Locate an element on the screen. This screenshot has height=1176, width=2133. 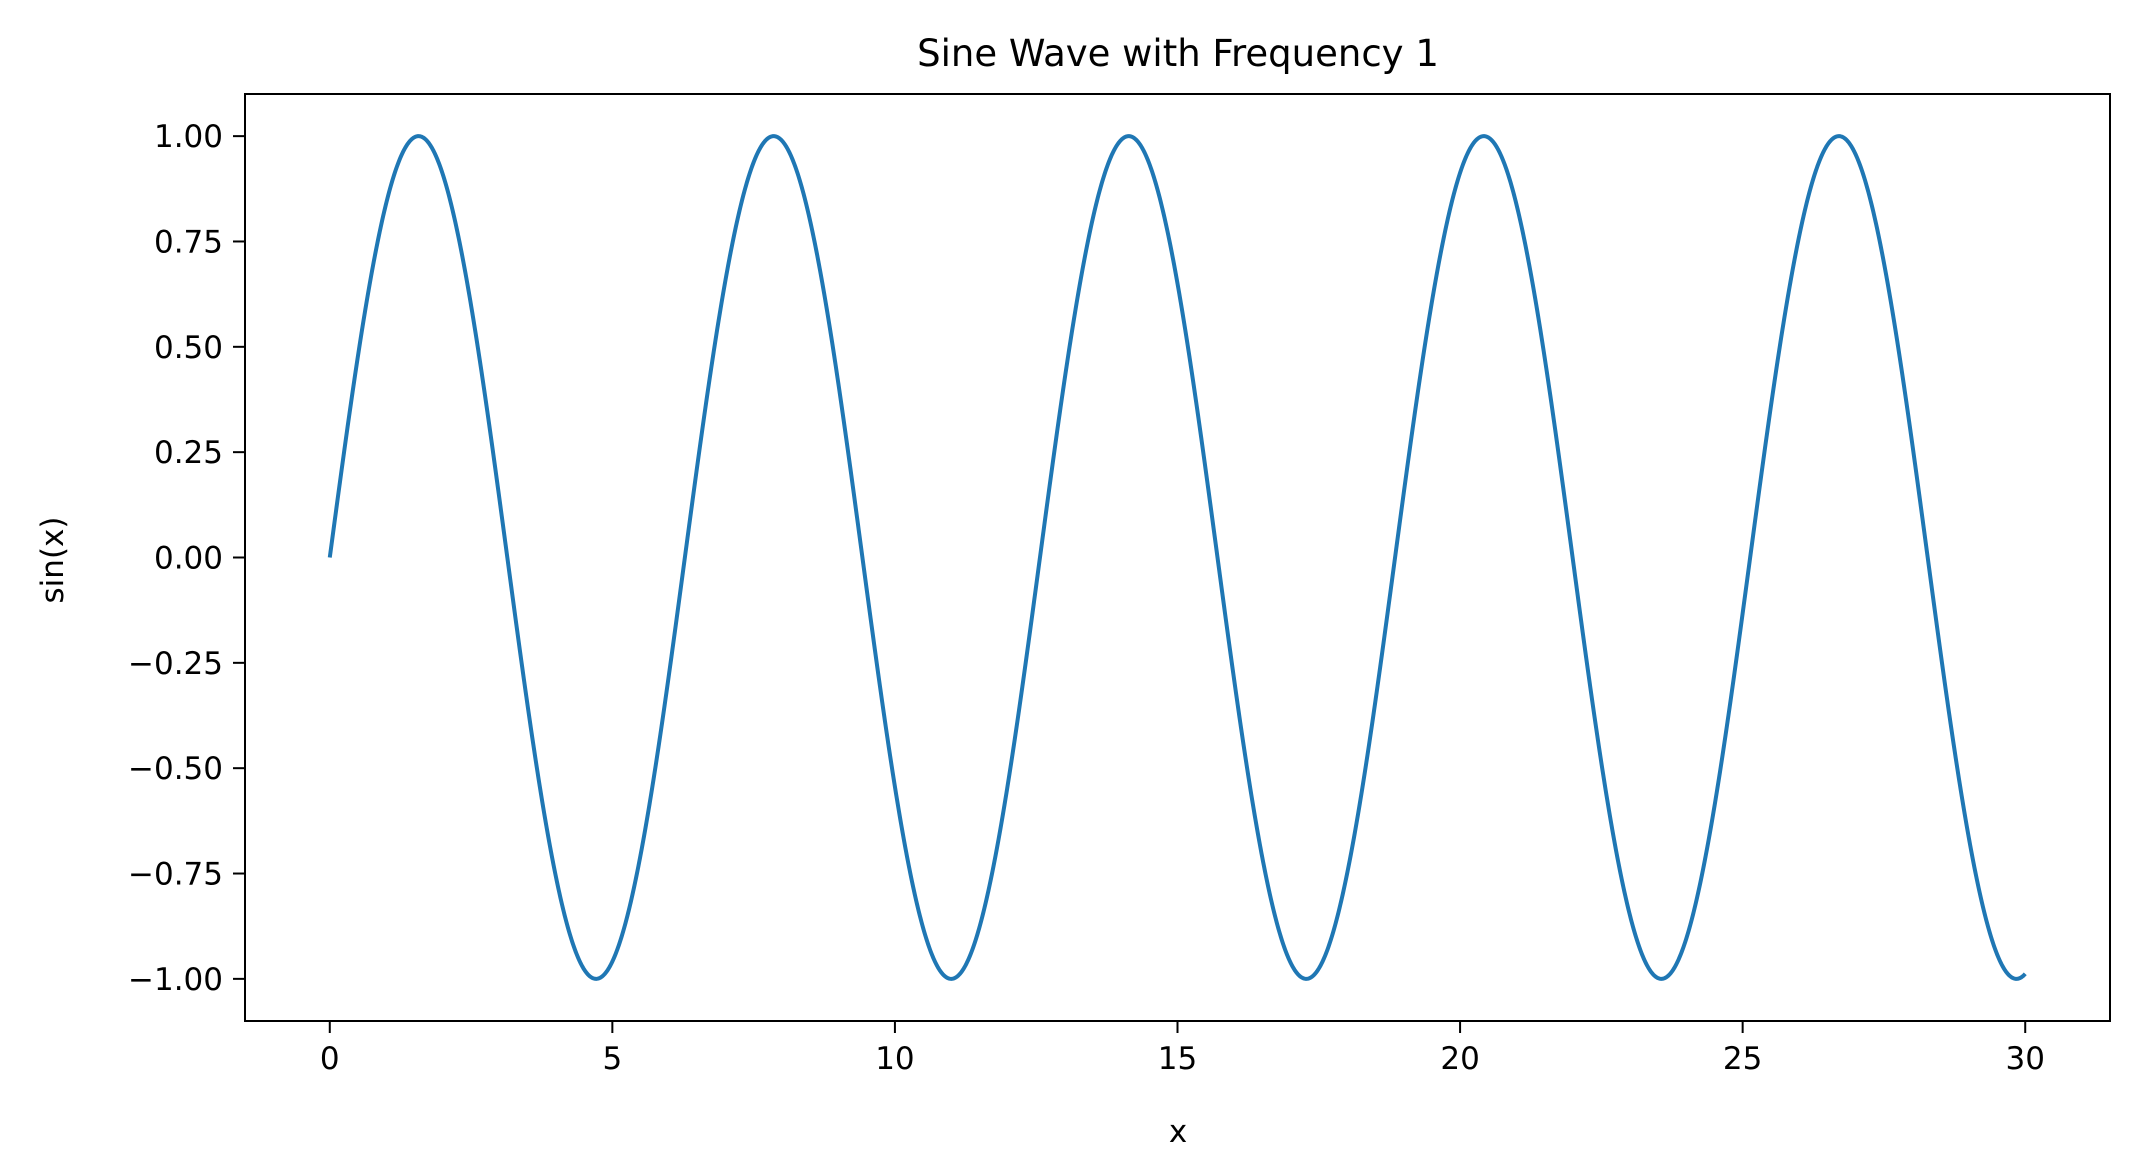
x-axis-ticks: 0 5 10 15 20 25 30 is located at coordinates (1182, 1049).